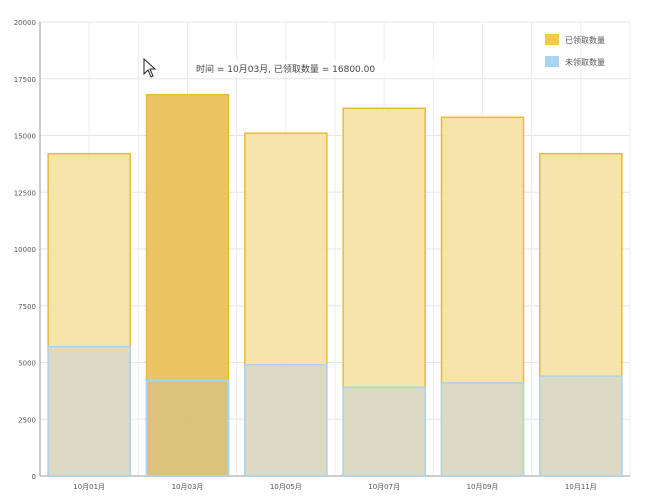 The image size is (653, 503). I want to click on y-tick-label: 20000, so click(25, 23).